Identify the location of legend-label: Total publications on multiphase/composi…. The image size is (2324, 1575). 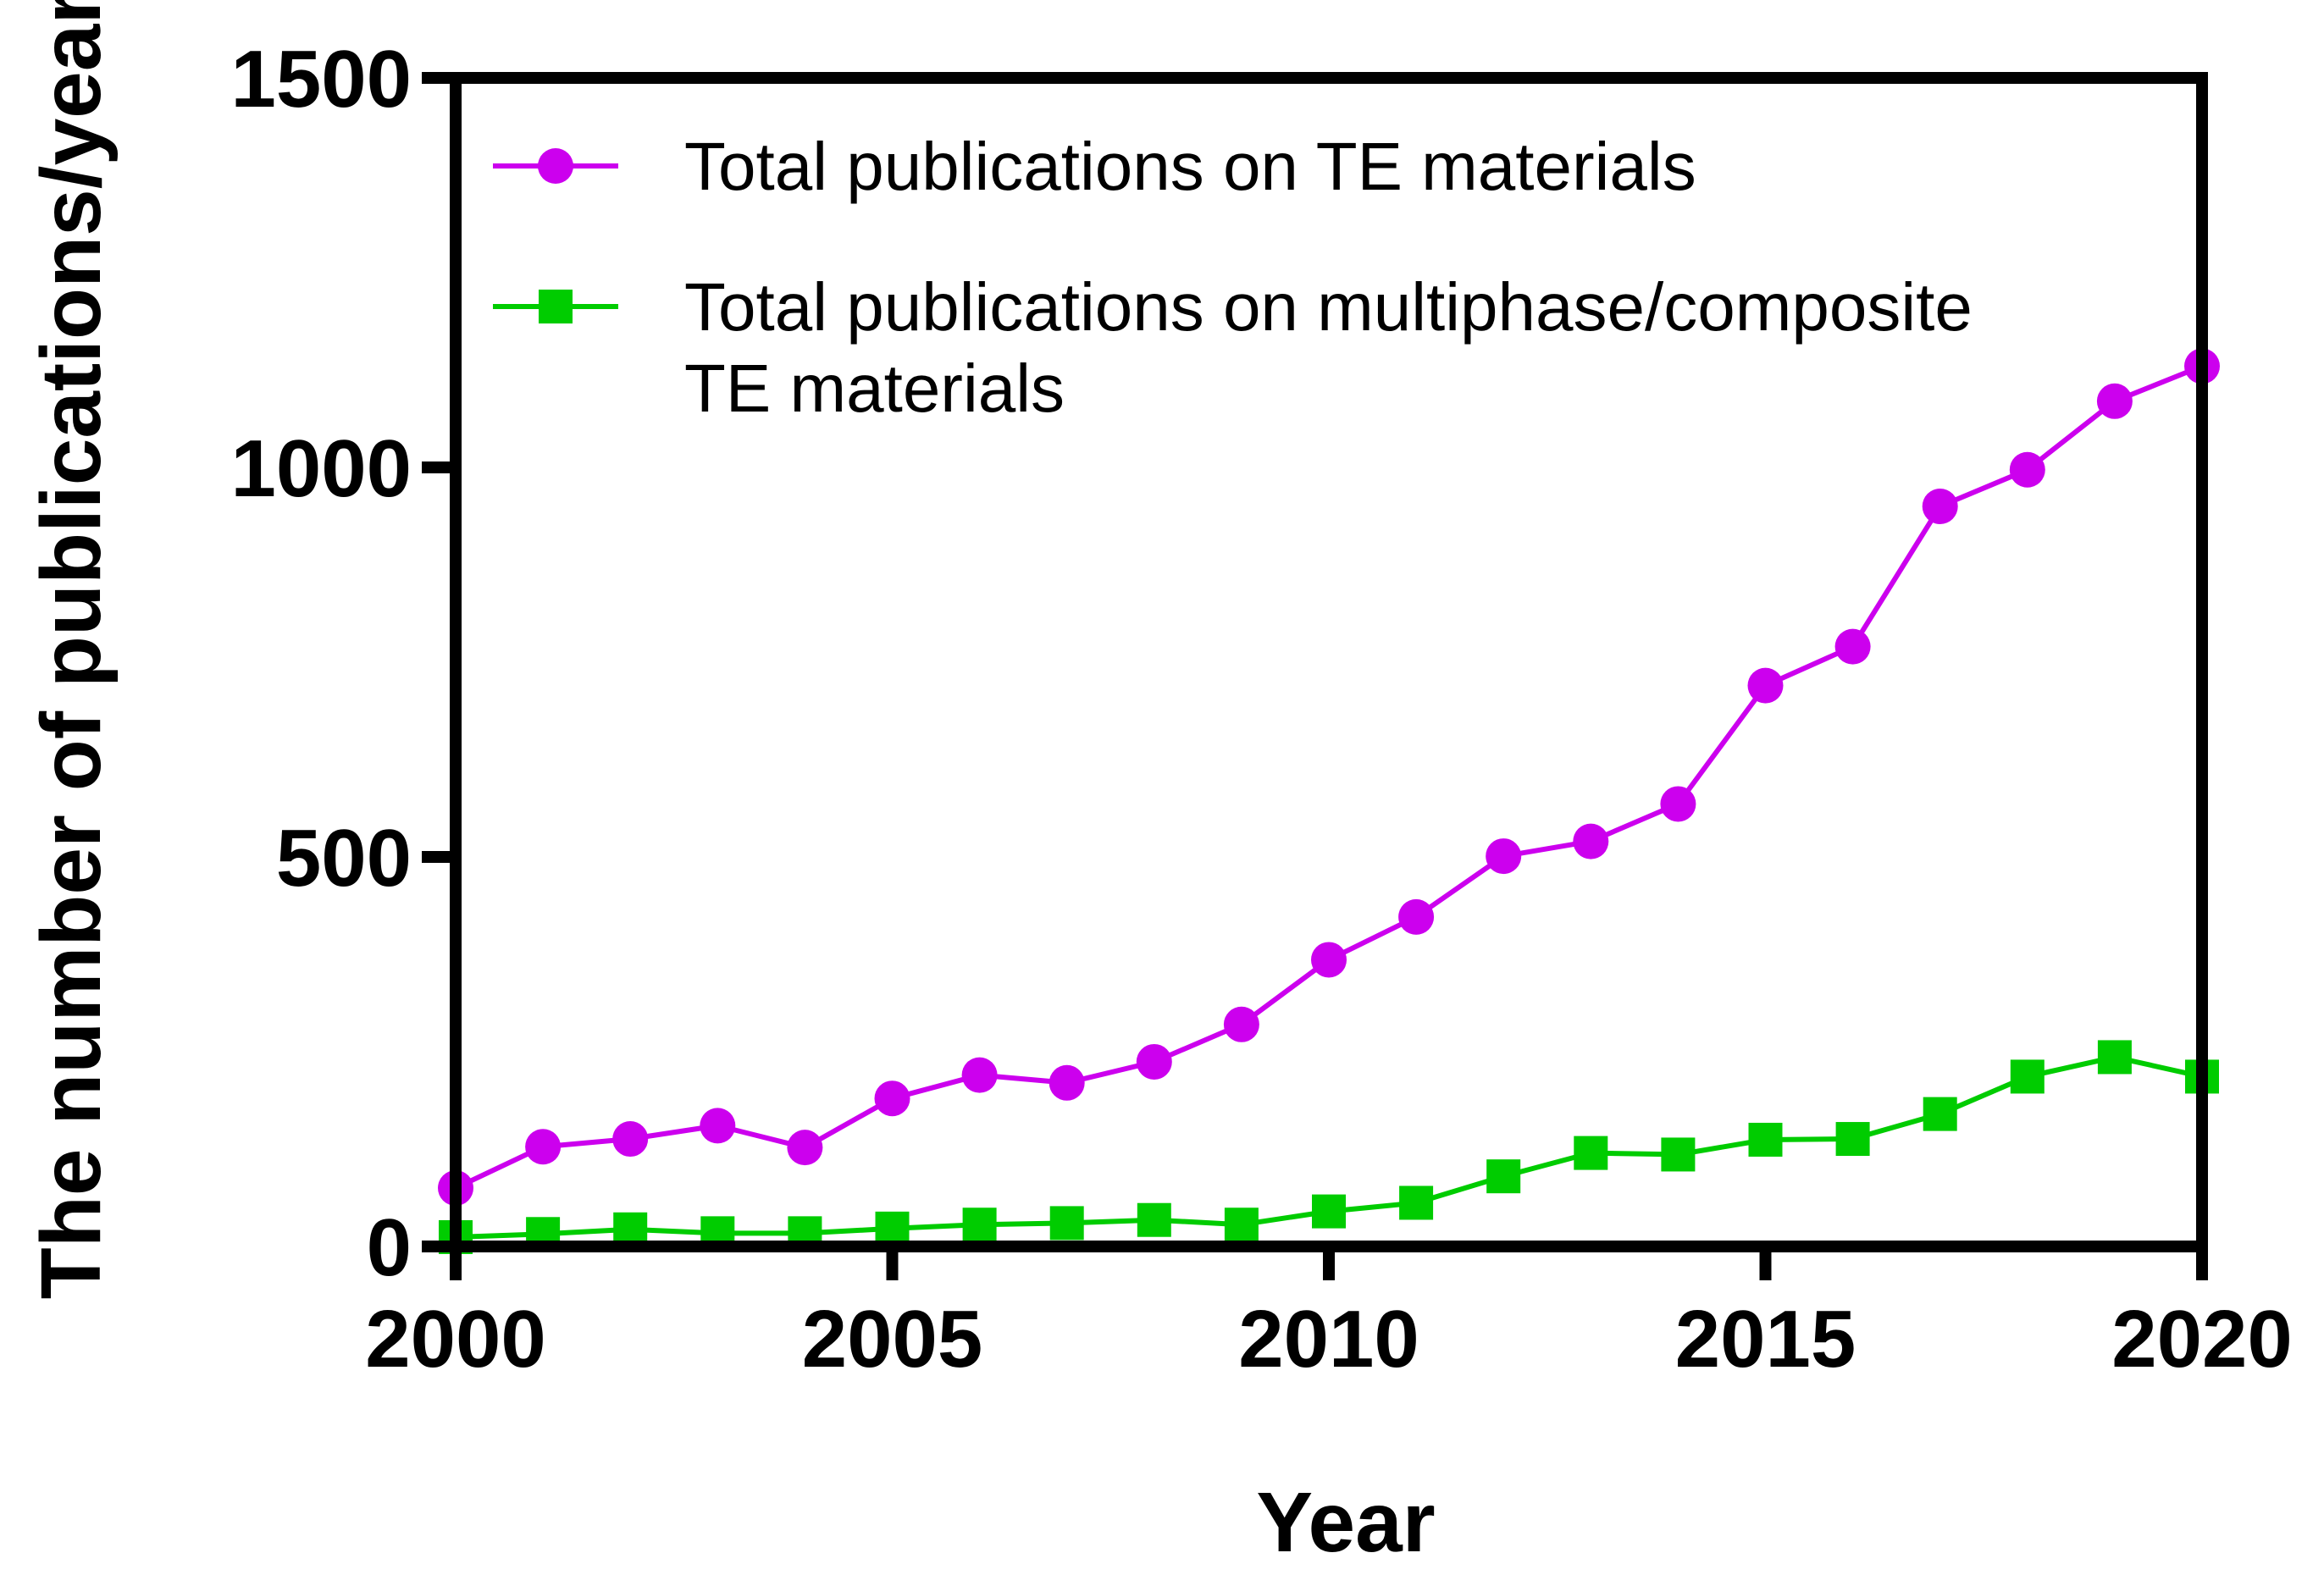
(1329, 307).